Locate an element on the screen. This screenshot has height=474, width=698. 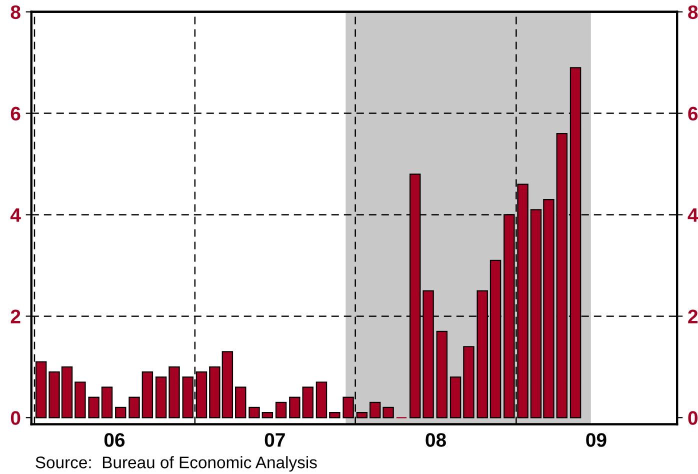
y-tick-label: 8 is located at coordinates (15, 12).